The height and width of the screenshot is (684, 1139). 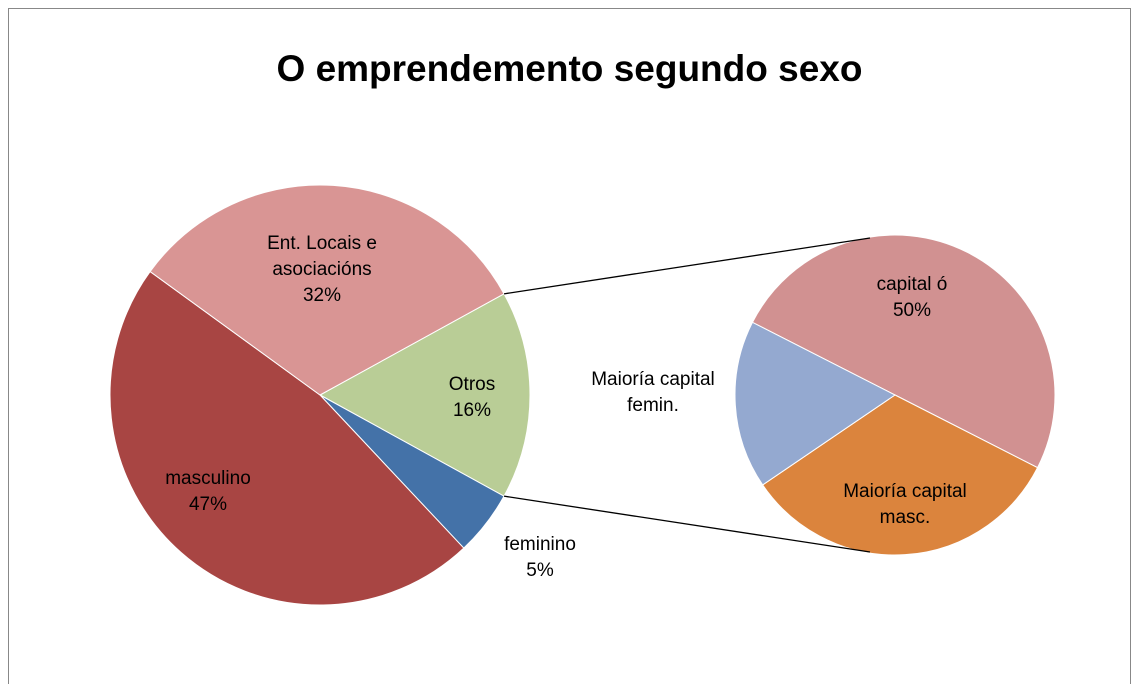 What do you see at coordinates (540, 544) in the screenshot?
I see `label-text: feminino` at bounding box center [540, 544].